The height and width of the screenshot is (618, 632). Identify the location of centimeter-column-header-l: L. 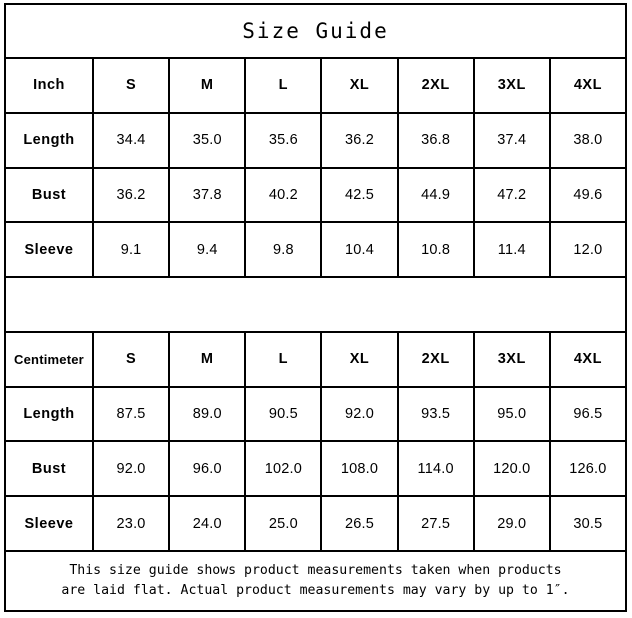
(284, 359).